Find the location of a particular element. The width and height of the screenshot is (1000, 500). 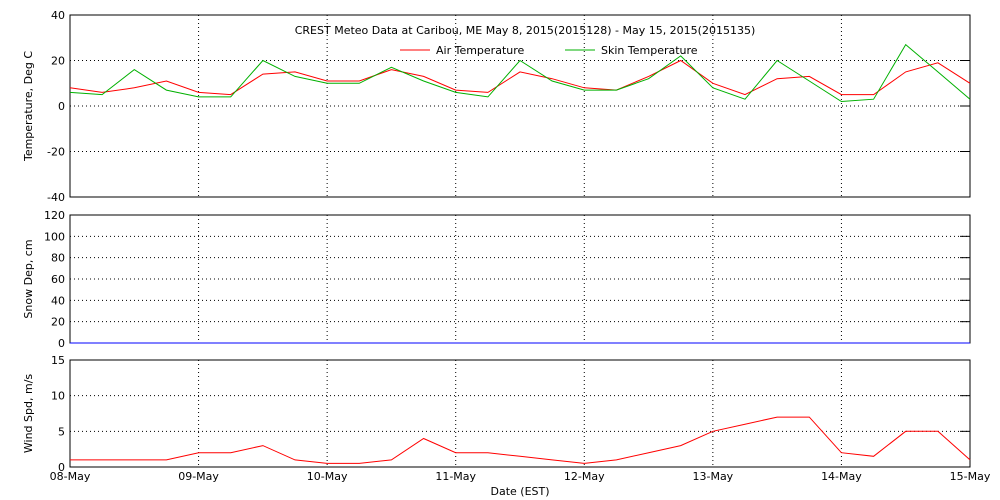

y-tick-label: 120 is located at coordinates (54, 215).